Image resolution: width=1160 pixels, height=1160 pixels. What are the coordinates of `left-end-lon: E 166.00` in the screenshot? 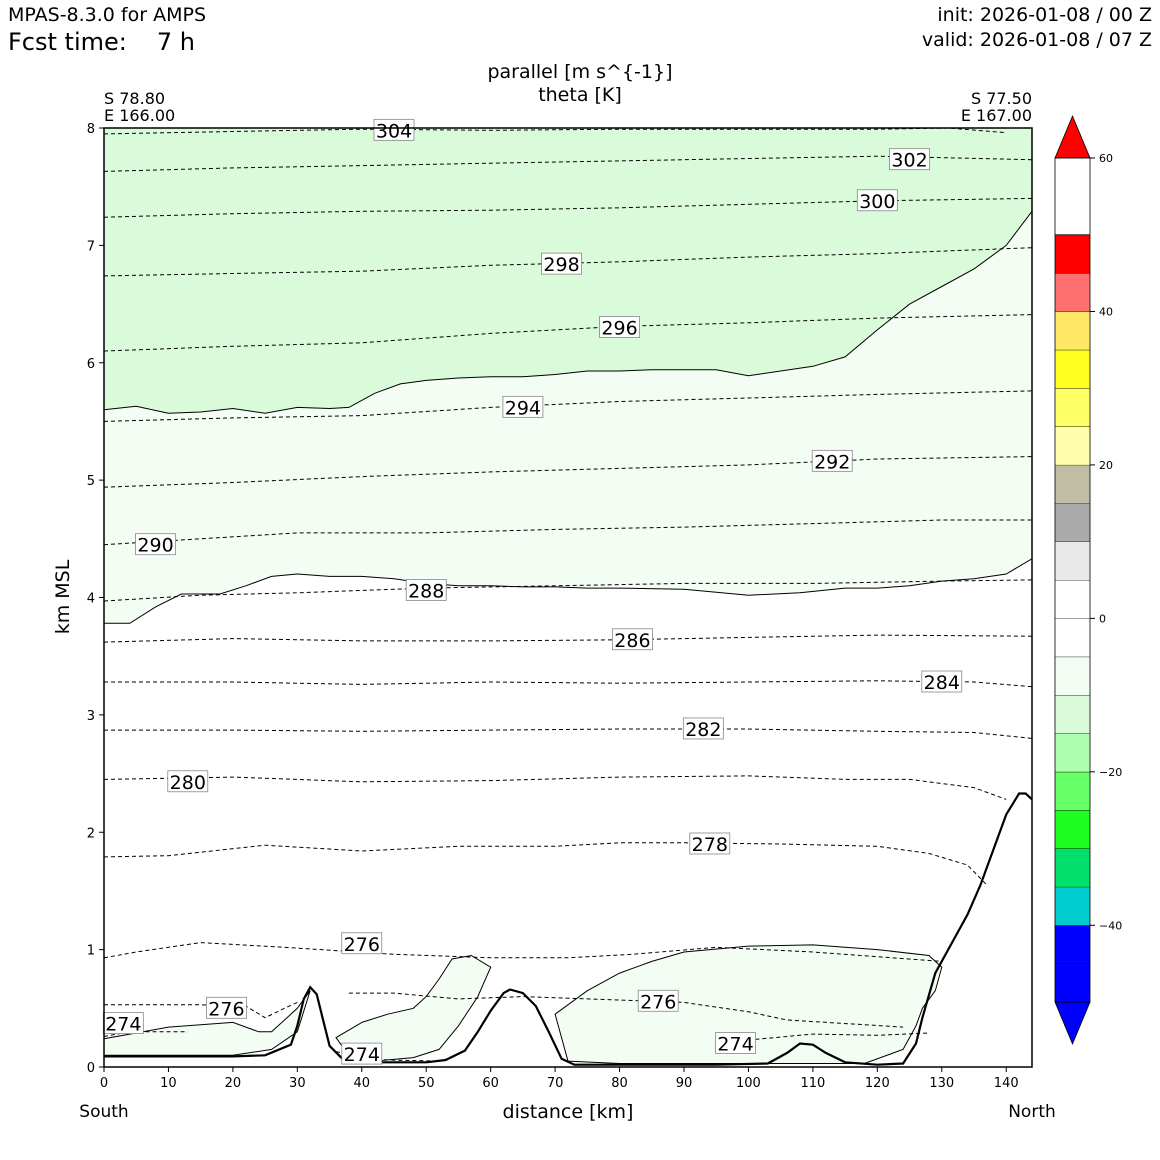 It's located at (139, 115).